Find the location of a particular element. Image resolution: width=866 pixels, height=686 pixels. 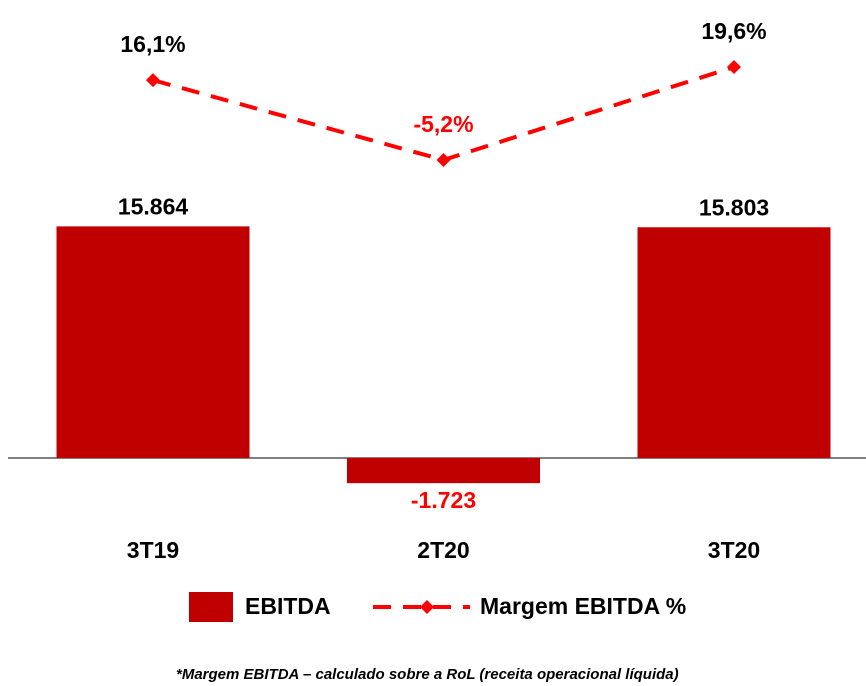

x-tick-label: 3T19 is located at coordinates (153, 550).